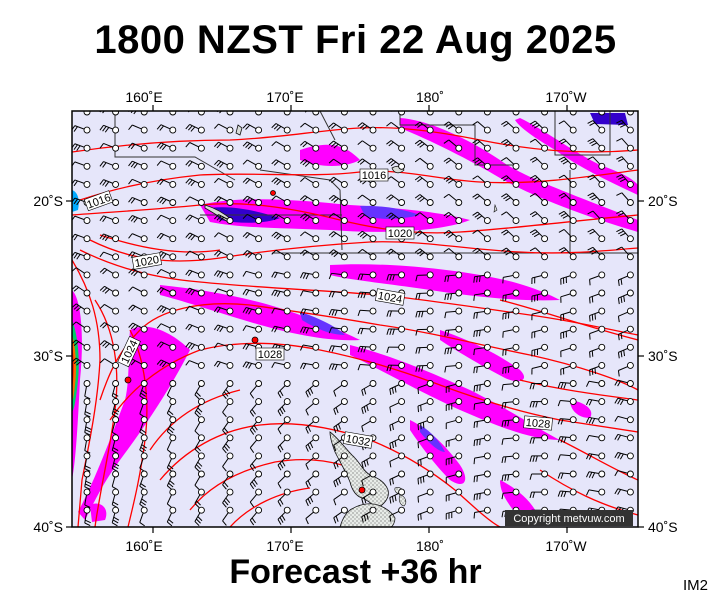 Image resolution: width=711 pixels, height=600 pixels. Describe the element at coordinates (75, 201) in the screenshot. I see `left-edge-blue-patch` at that location.